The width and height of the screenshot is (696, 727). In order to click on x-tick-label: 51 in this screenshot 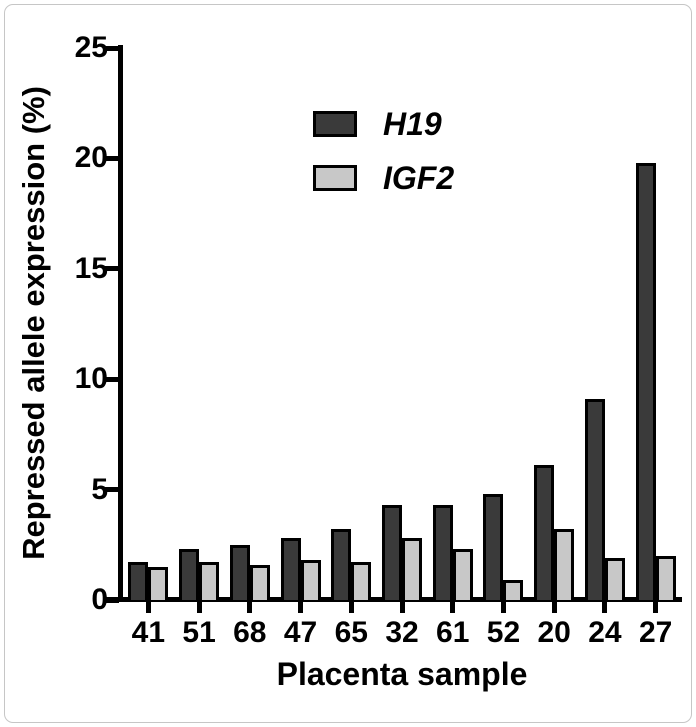, I will do `click(199, 632)`.